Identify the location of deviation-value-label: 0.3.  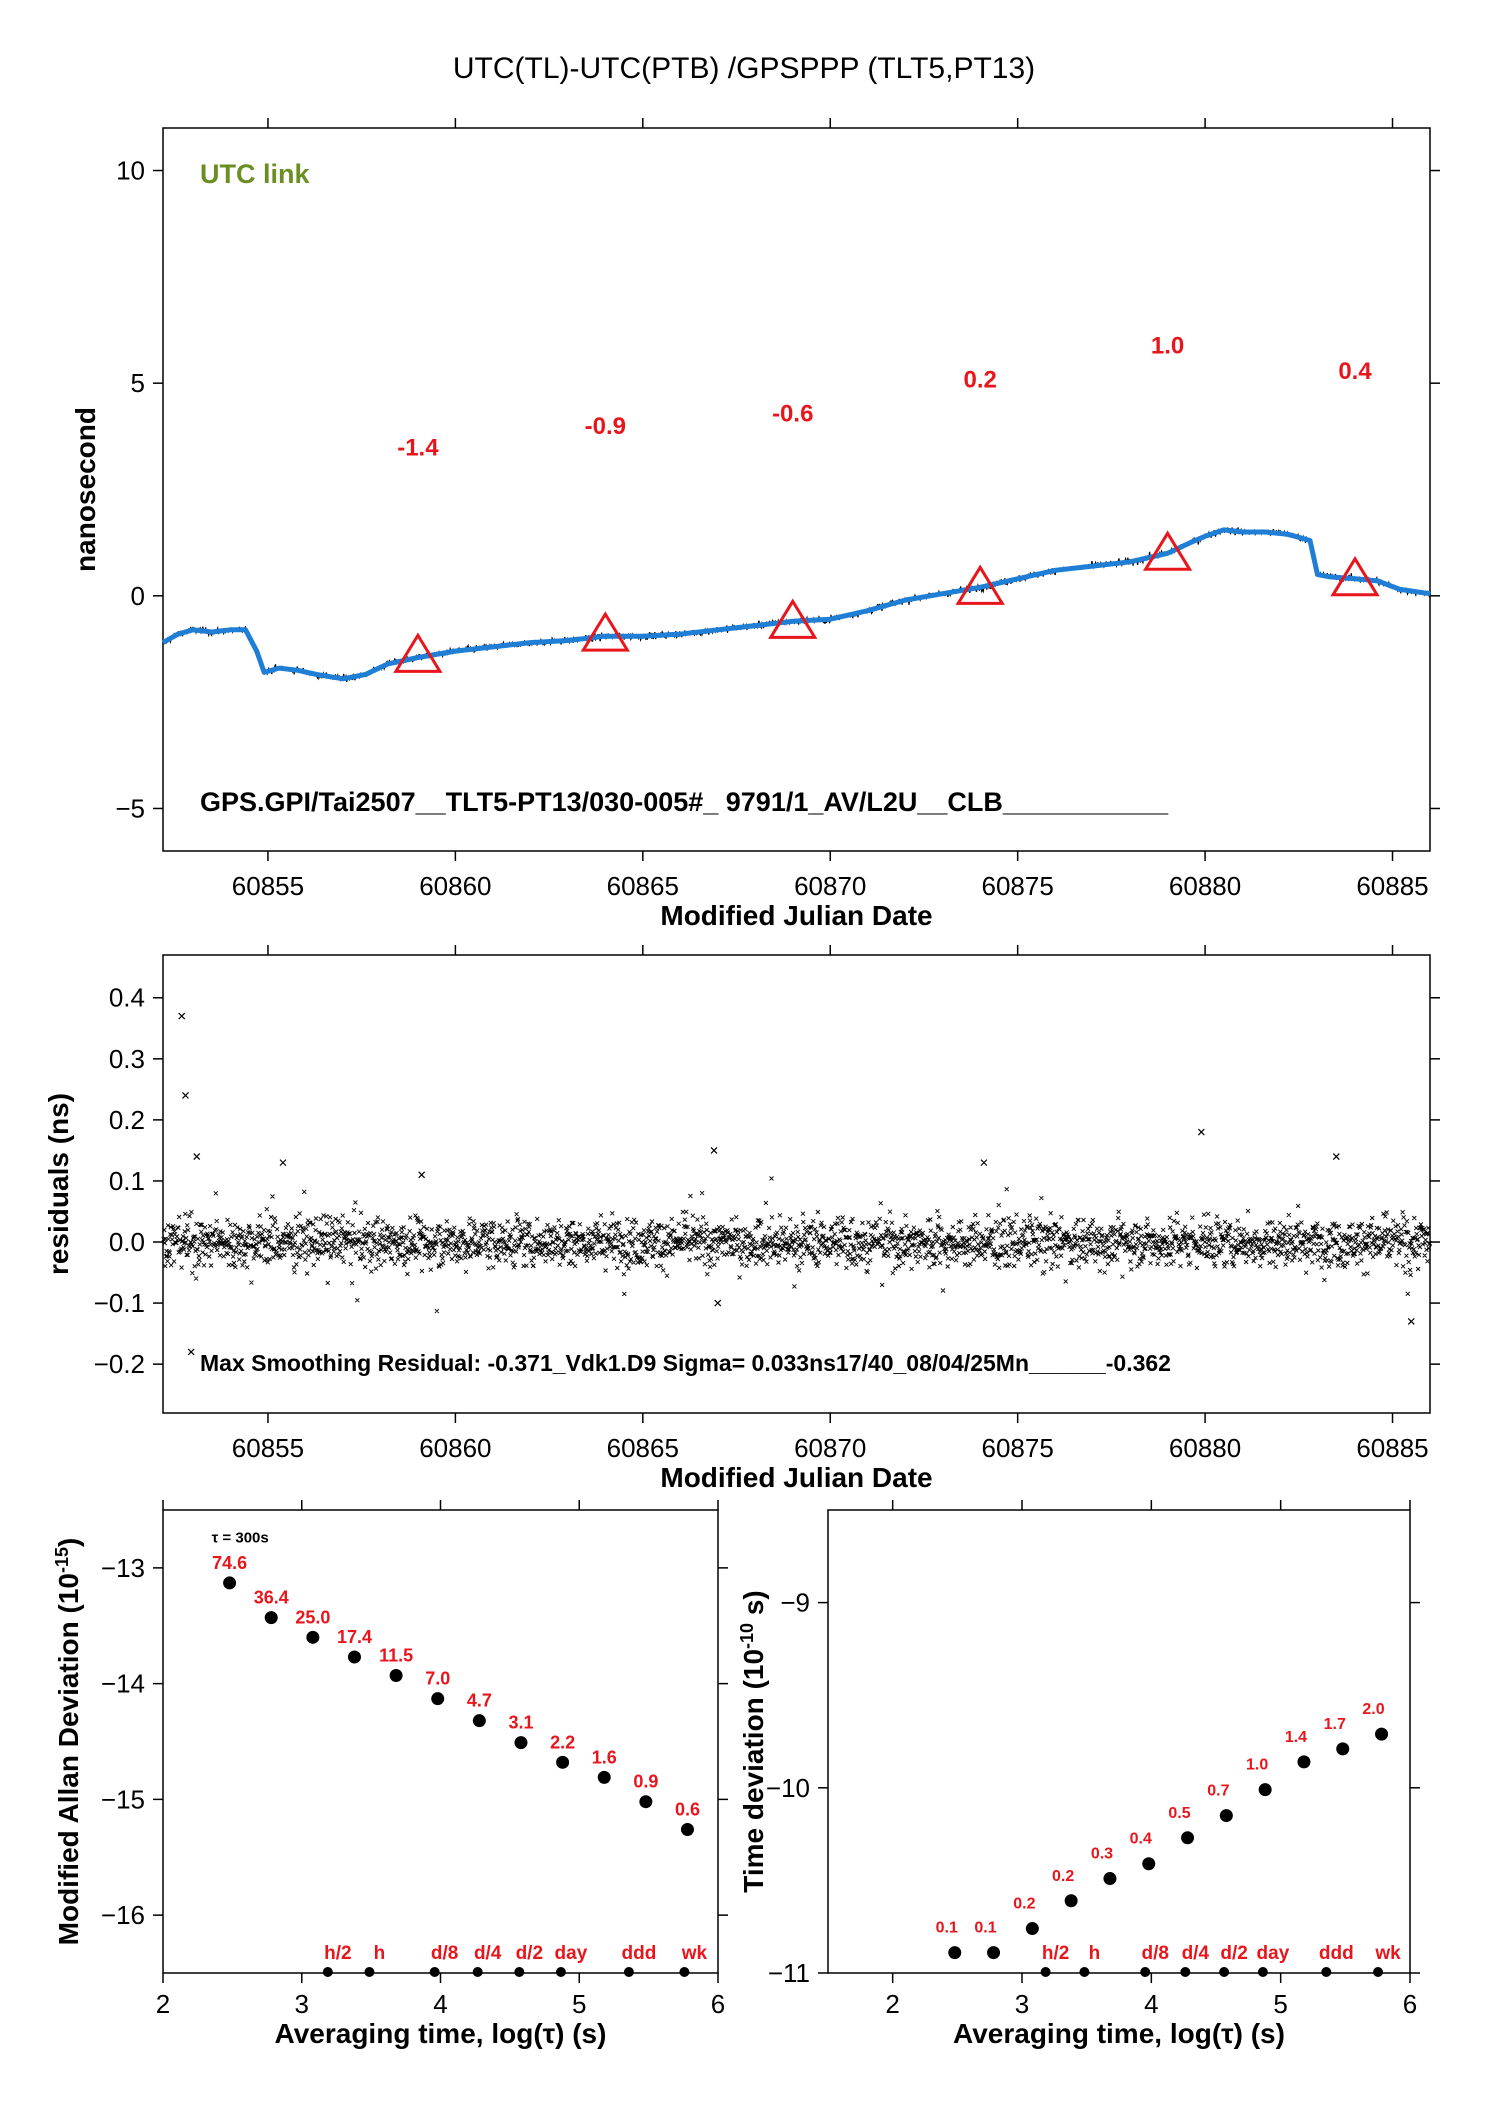
(1102, 1854).